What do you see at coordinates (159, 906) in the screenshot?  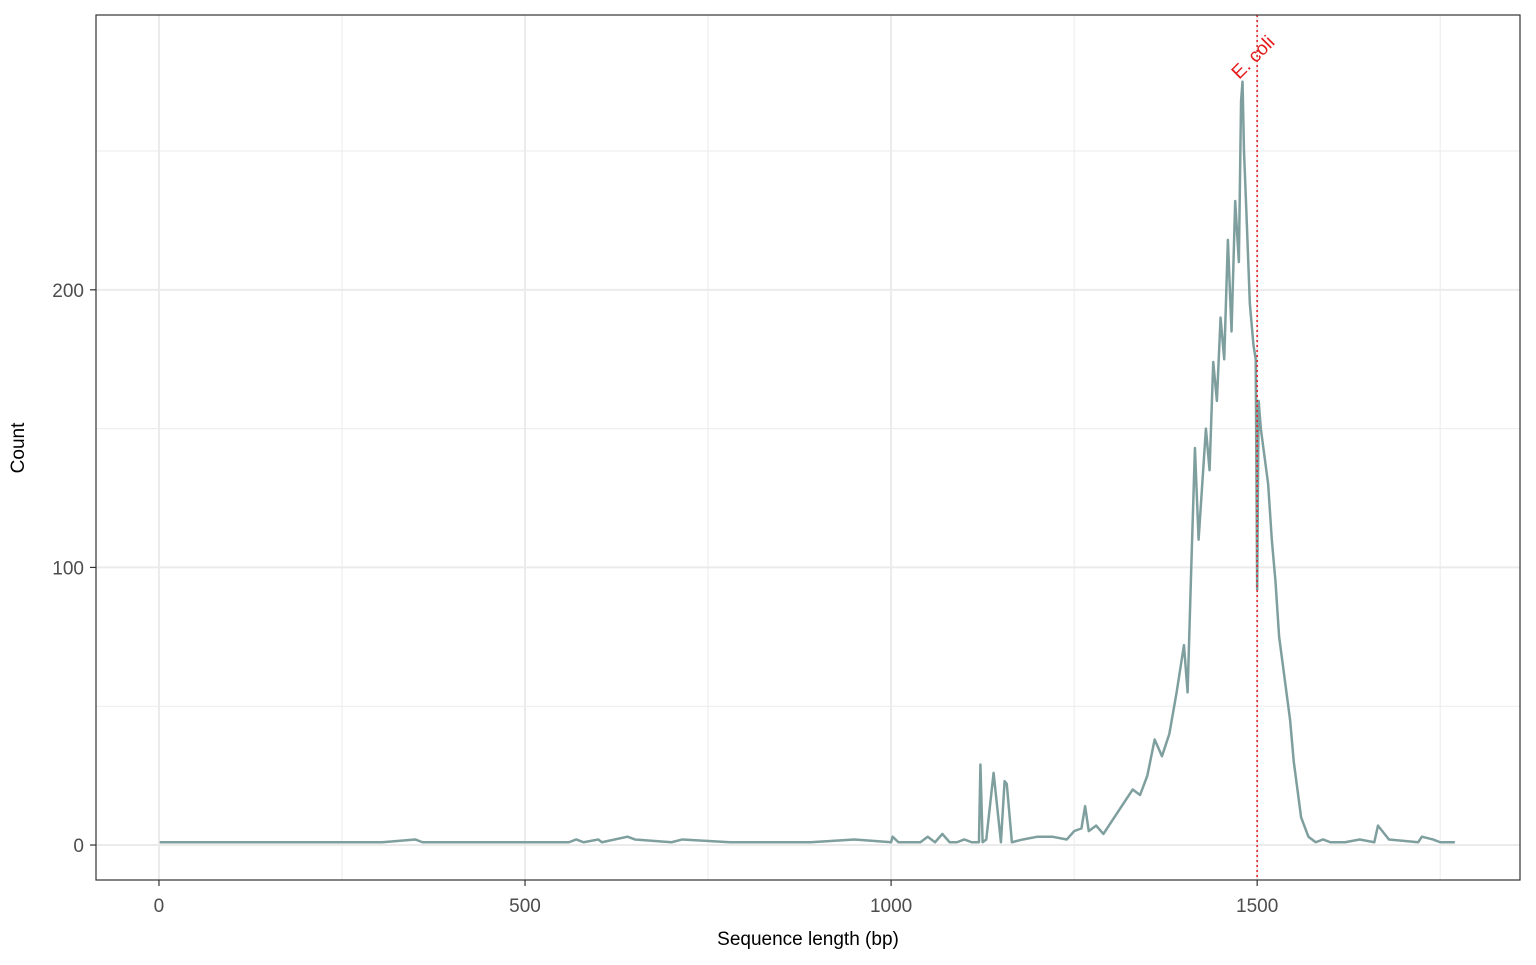 I see `x-tick-label: 0` at bounding box center [159, 906].